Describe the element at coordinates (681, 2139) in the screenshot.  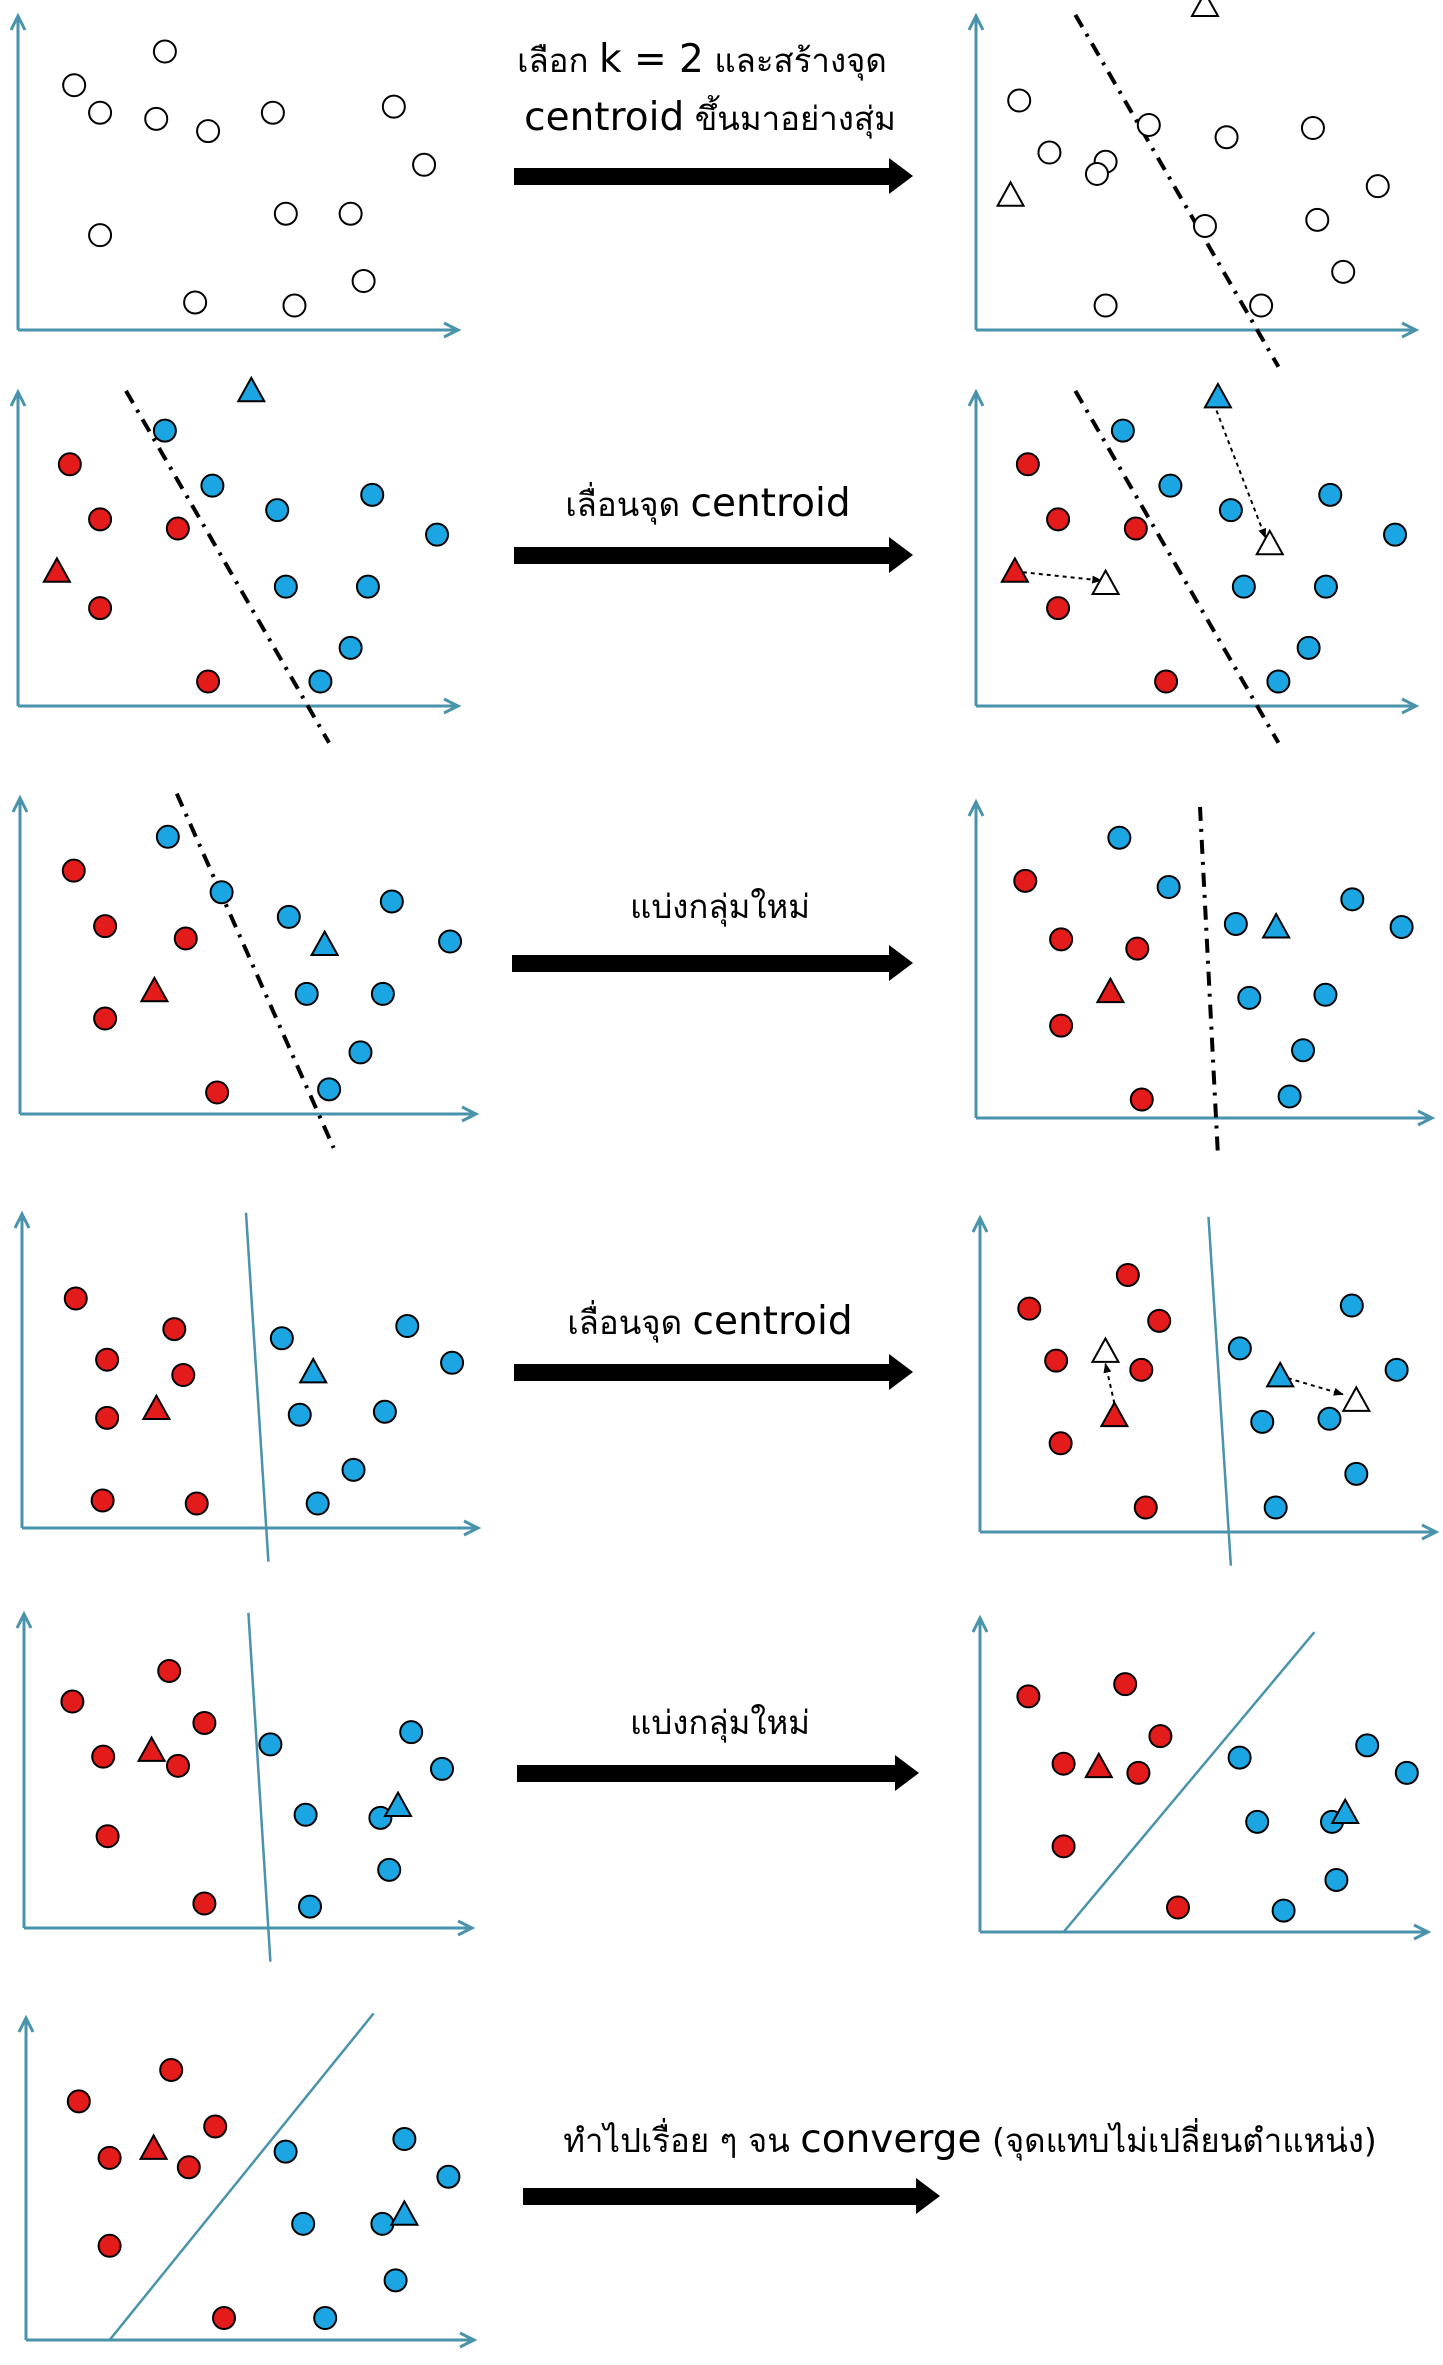
I see `step-6-text-a: ทำไปเรื่อย ๆ จน` at that location.